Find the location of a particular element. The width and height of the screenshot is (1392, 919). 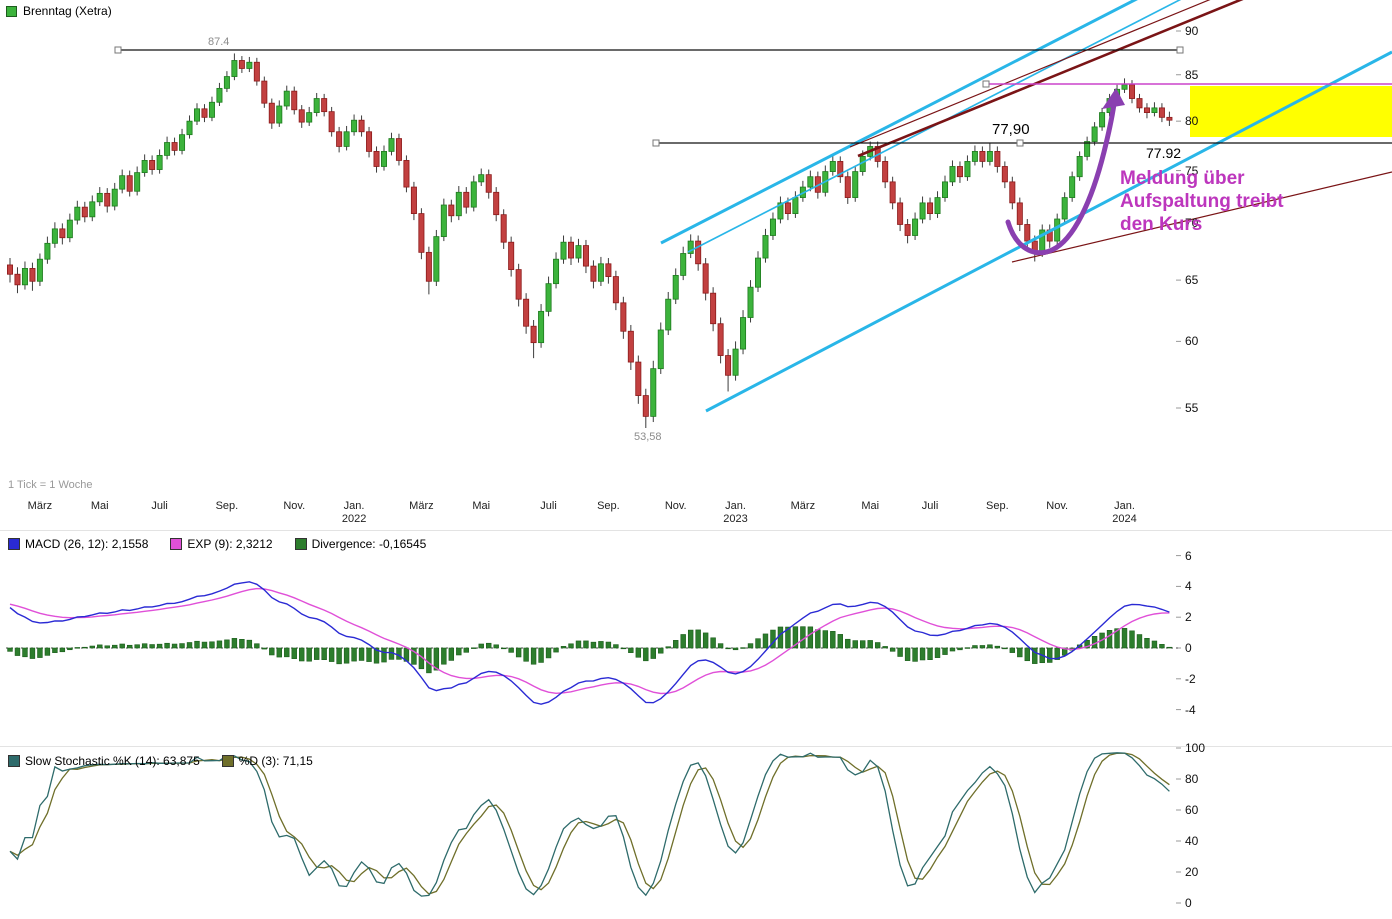

stochastic-d-line is located at coordinates (589, 823).